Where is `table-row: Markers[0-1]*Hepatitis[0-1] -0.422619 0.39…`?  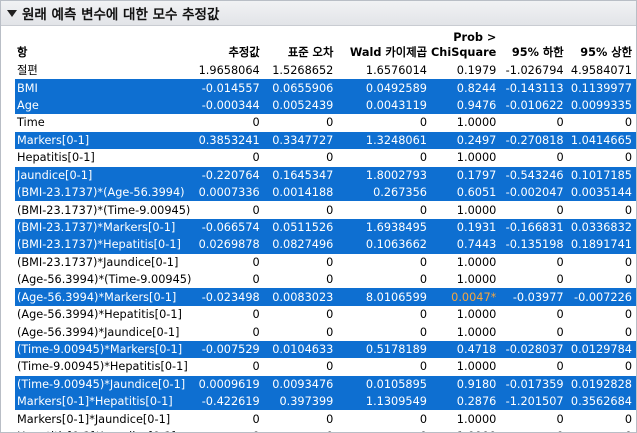 table-row: Markers[0-1]*Hepatitis[0-1] -0.422619 0.39… is located at coordinates (325, 402).